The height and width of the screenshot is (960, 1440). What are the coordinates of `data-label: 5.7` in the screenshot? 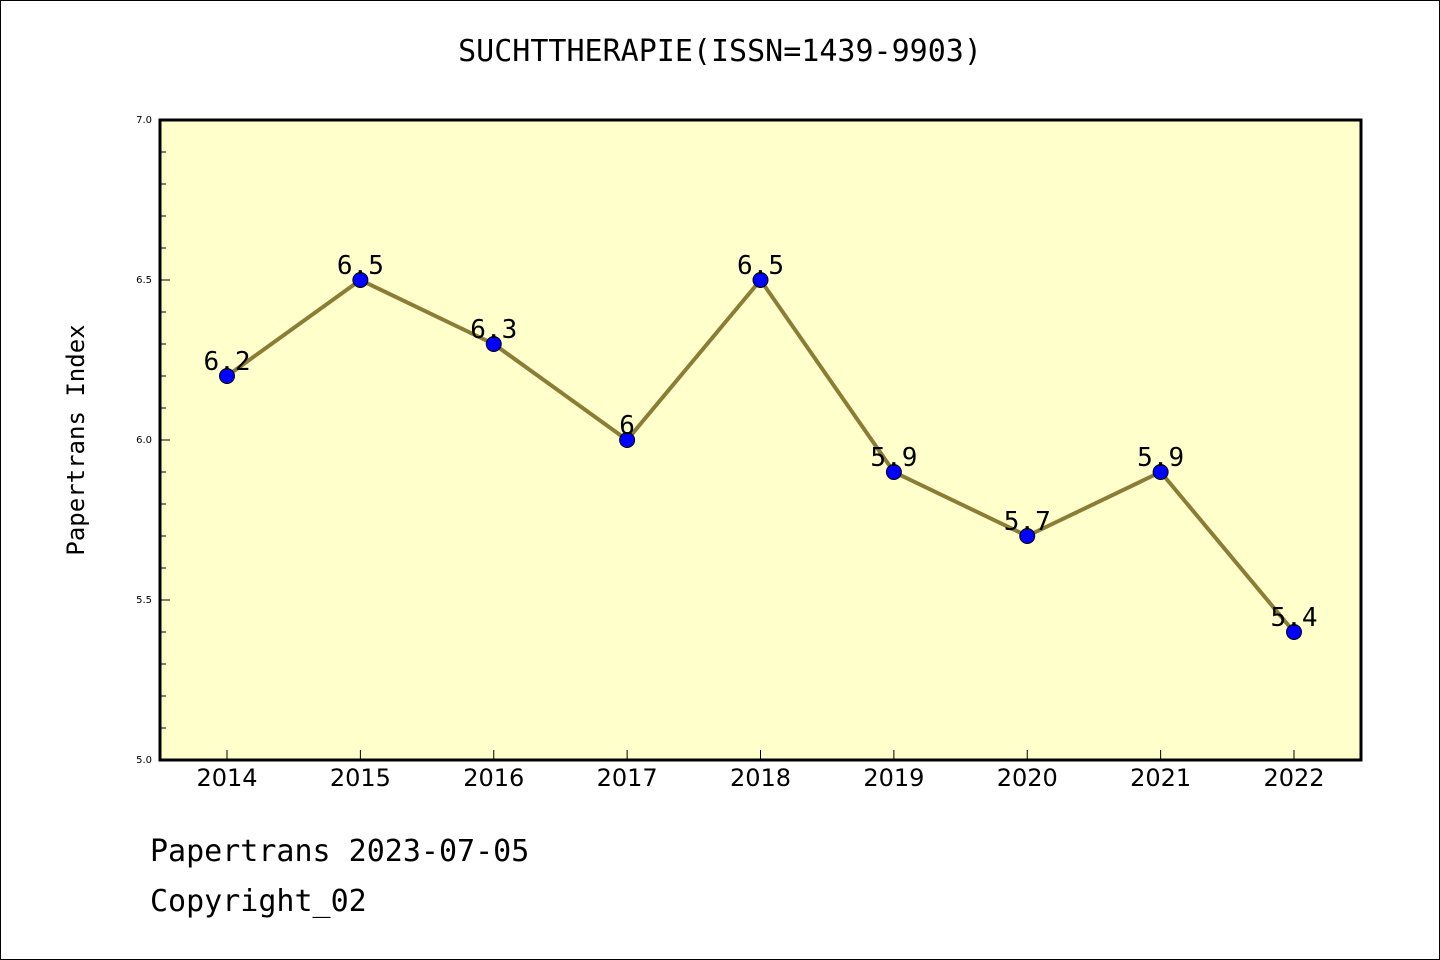 It's located at (1027, 522).